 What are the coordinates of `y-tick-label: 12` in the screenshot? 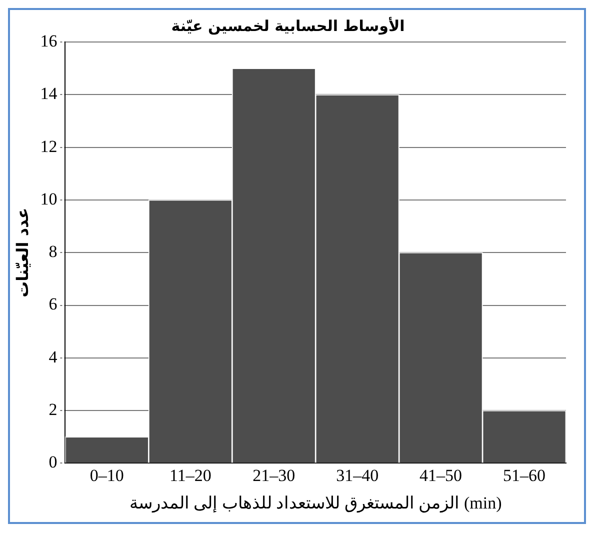 It's located at (49, 146).